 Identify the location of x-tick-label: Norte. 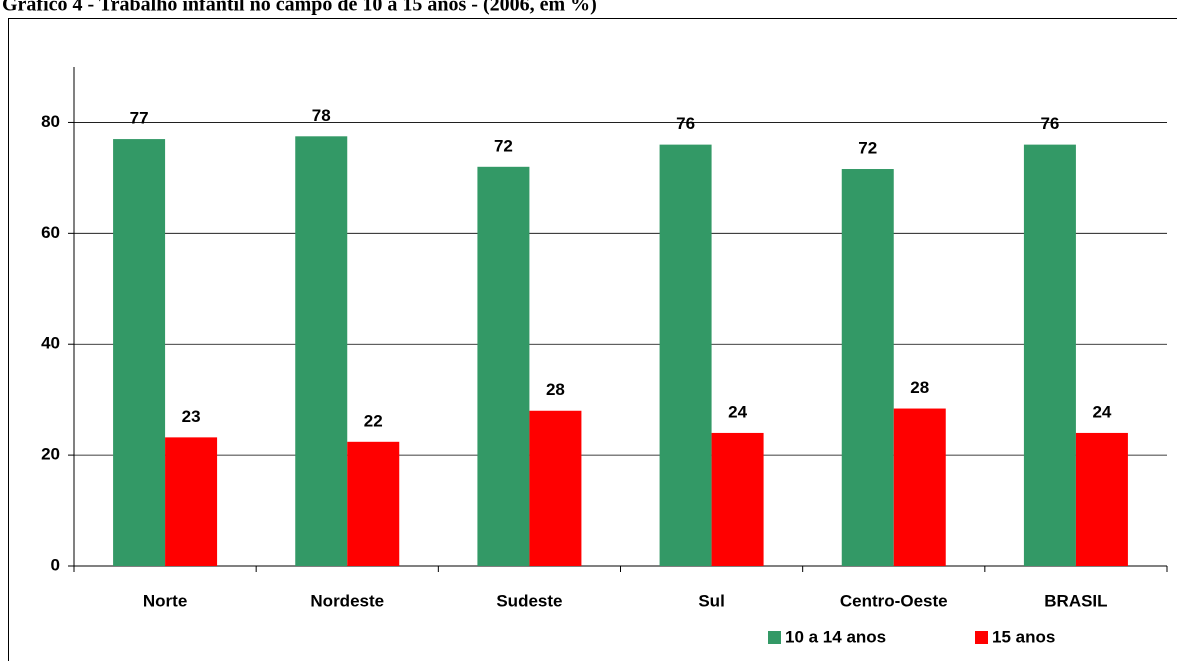
(165, 600).